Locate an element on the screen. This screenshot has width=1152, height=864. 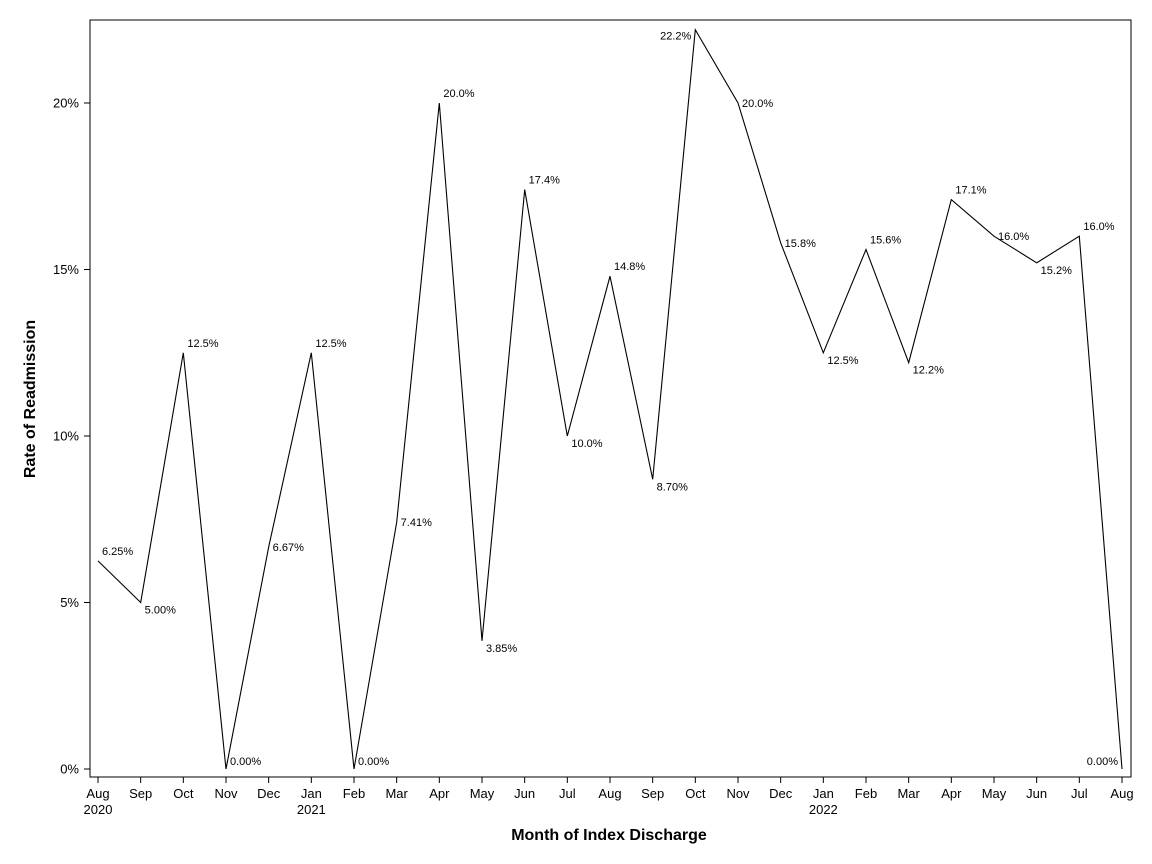
data-label: 15.8% is located at coordinates (800, 244).